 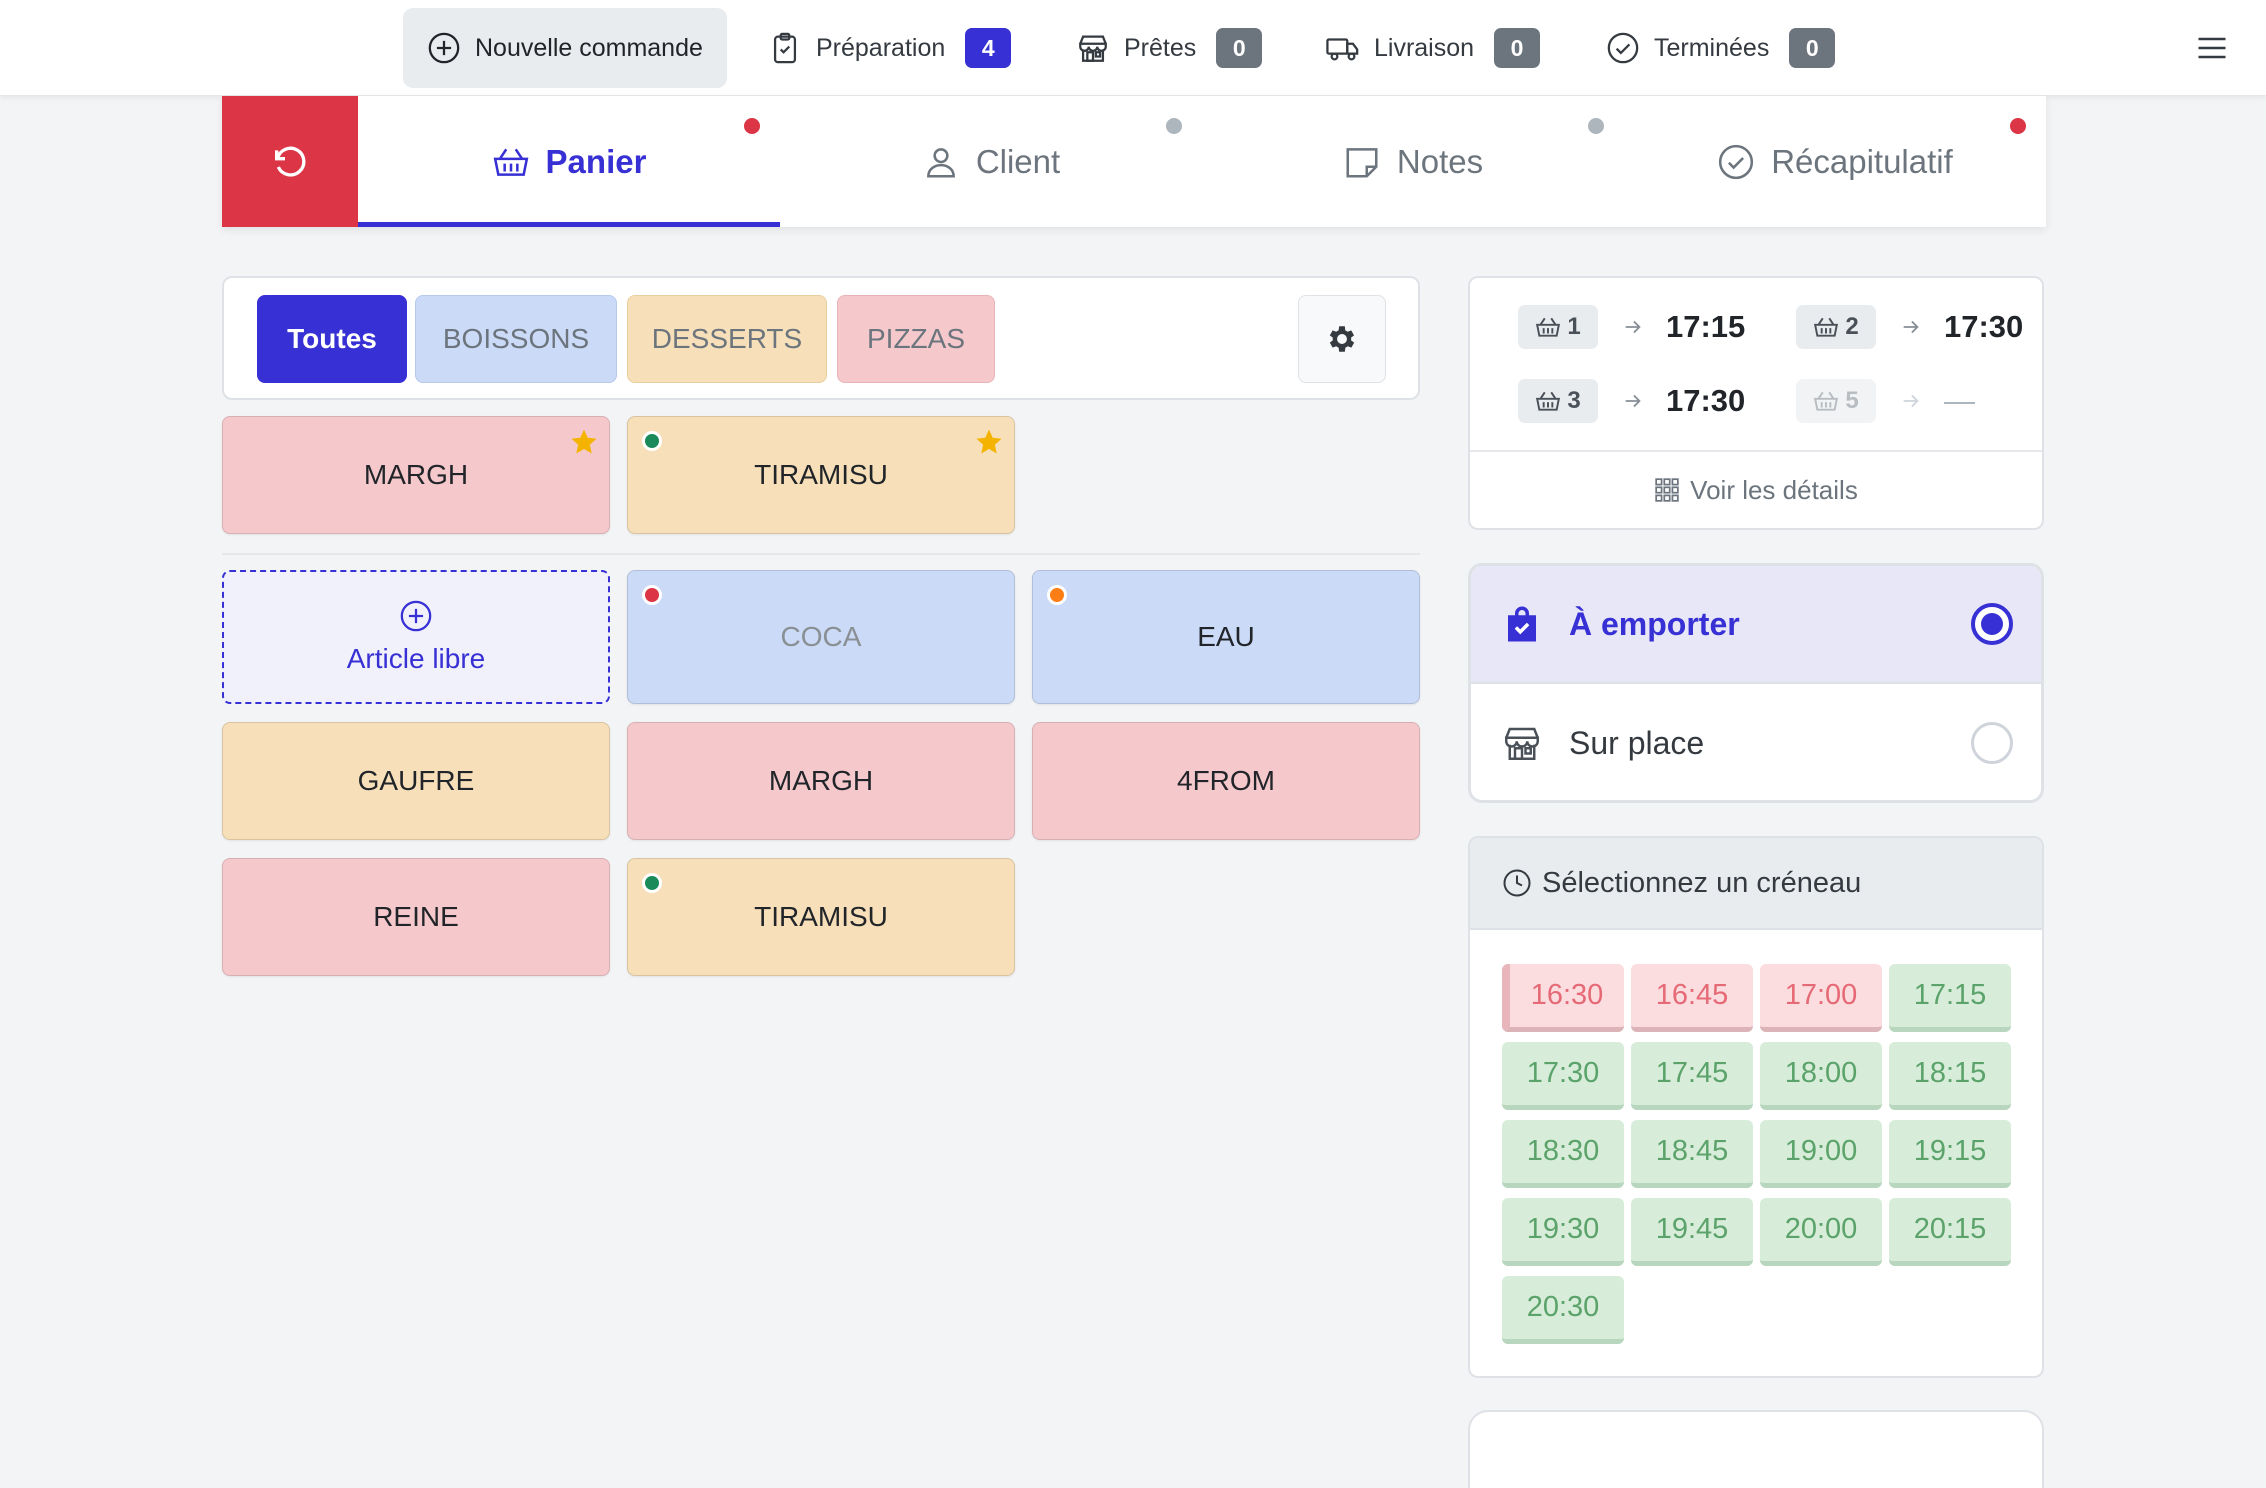 What do you see at coordinates (1706, 326) in the screenshot?
I see `summary-time: 17:15` at bounding box center [1706, 326].